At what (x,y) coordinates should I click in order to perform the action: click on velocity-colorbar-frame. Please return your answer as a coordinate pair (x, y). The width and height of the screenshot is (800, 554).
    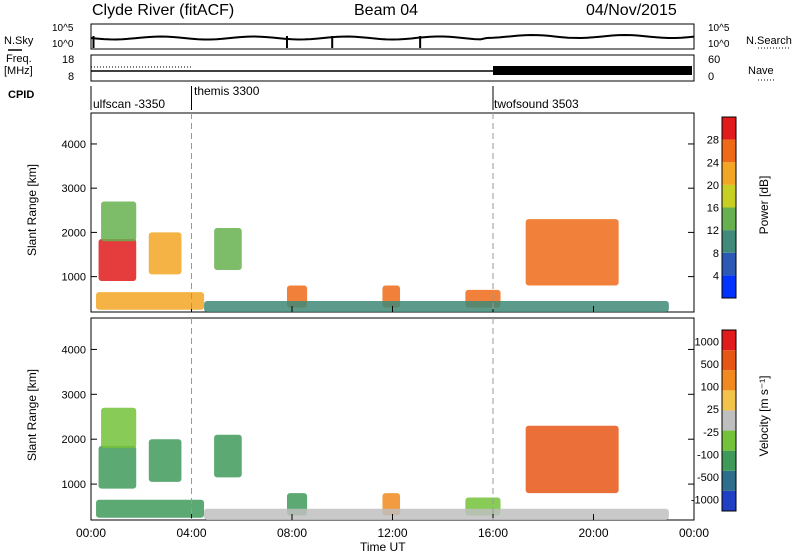
    Looking at the image, I should click on (729, 420).